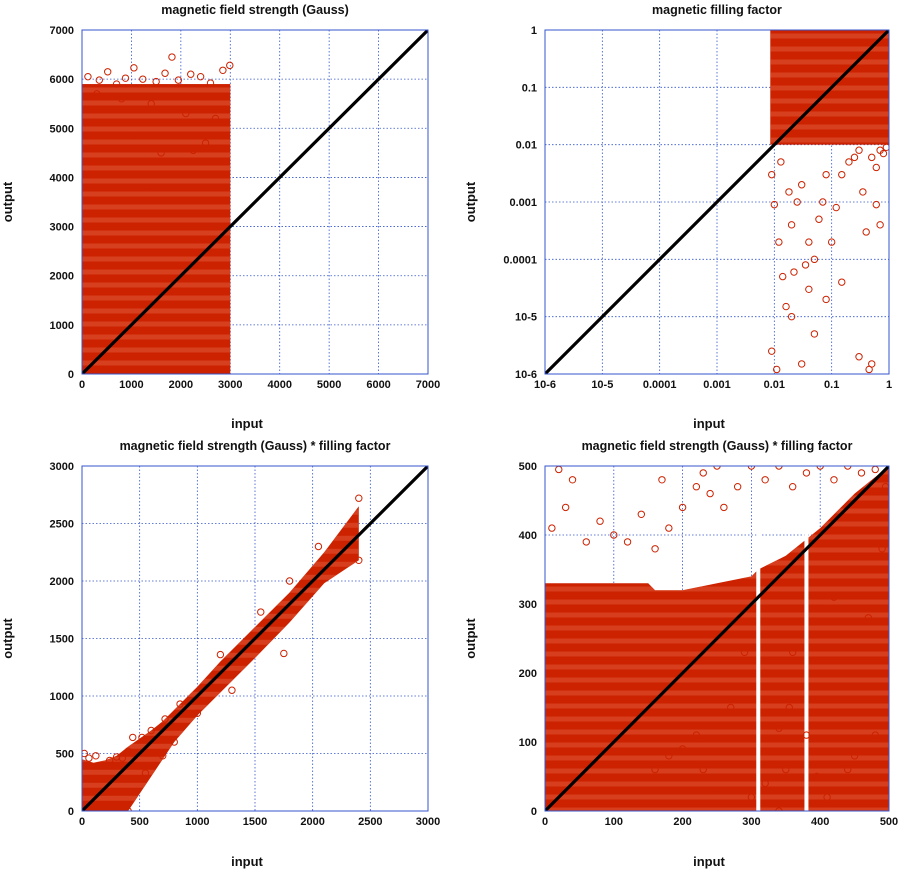 This screenshot has width=905, height=873. Describe the element at coordinates (529, 88) in the screenshot. I see `y-tick-label: 0.1` at that location.